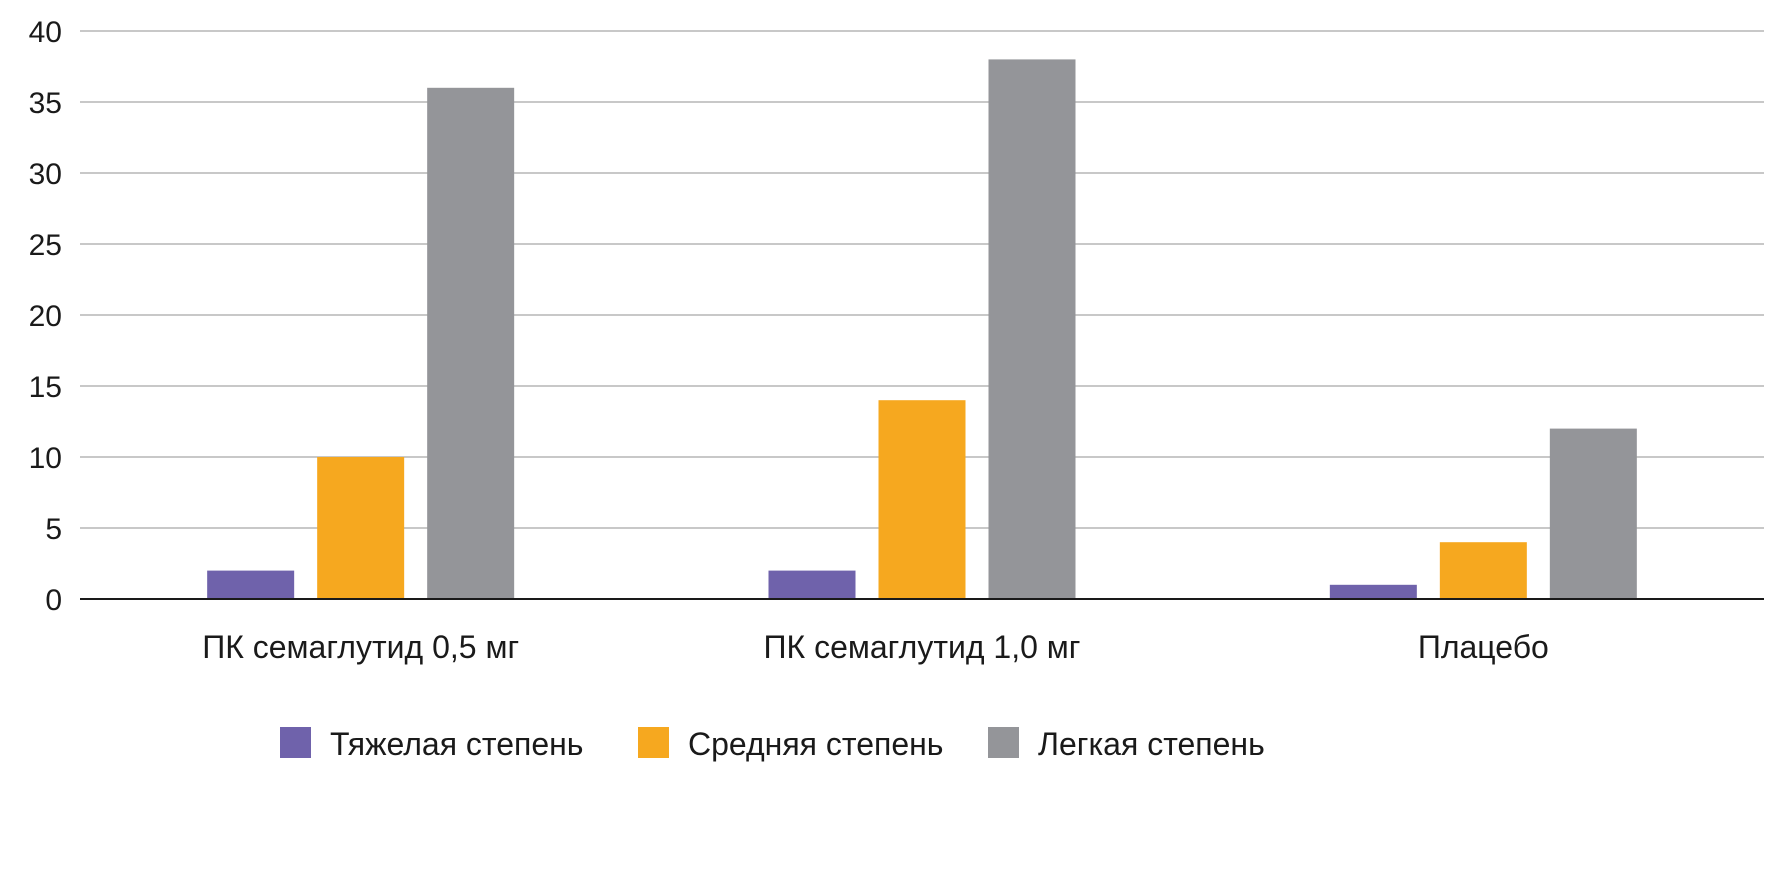  I want to click on y-tick-label: 0, so click(53, 600).